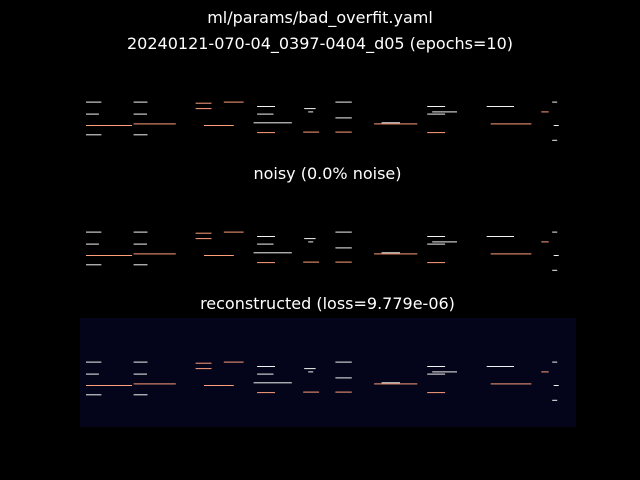  I want to click on noisy-panel, so click(322, 251).